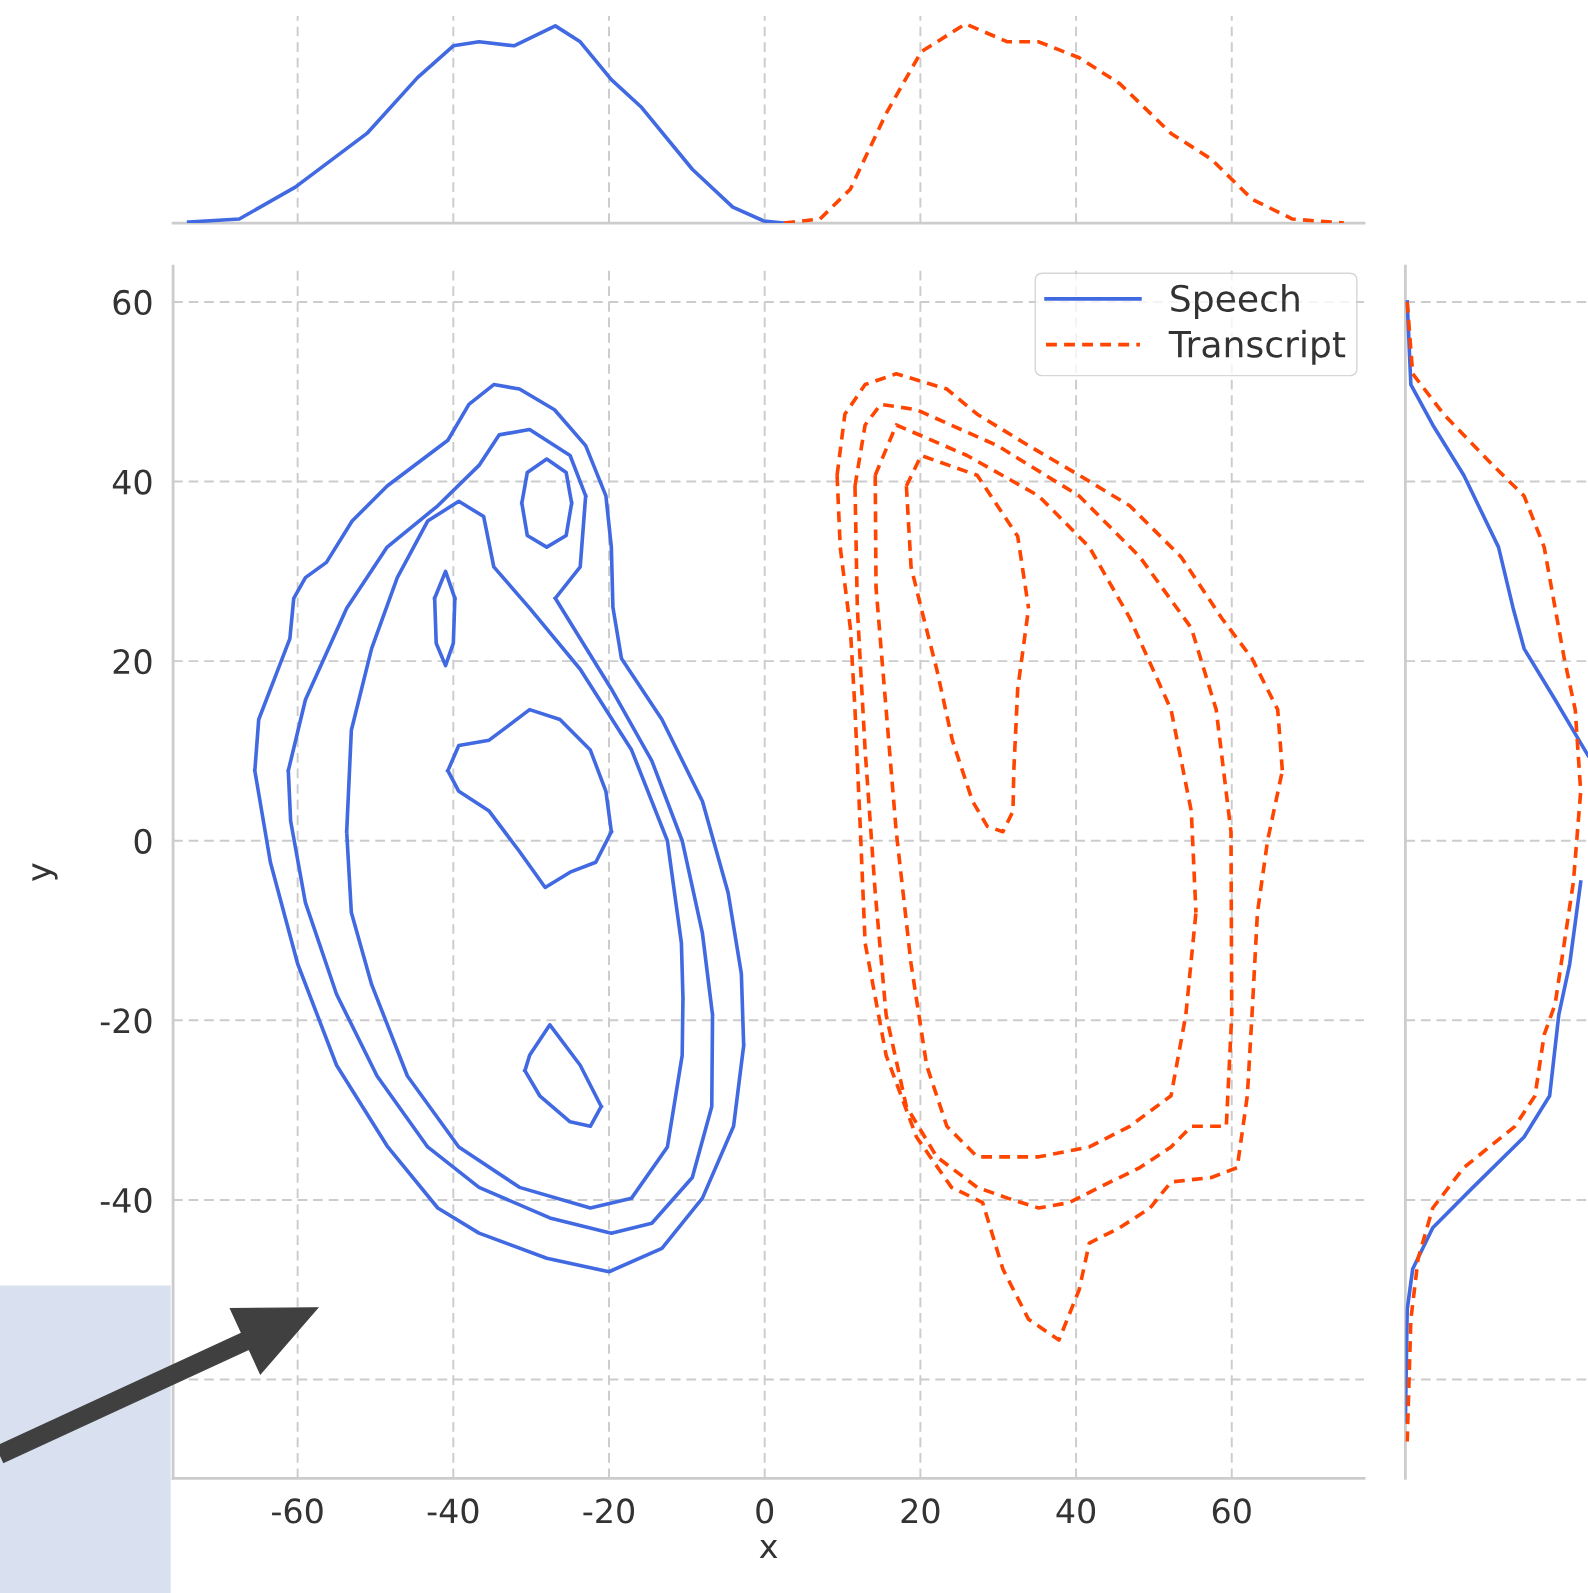 This screenshot has width=1588, height=1593. I want to click on legend-label: Speech, so click(1235, 302).